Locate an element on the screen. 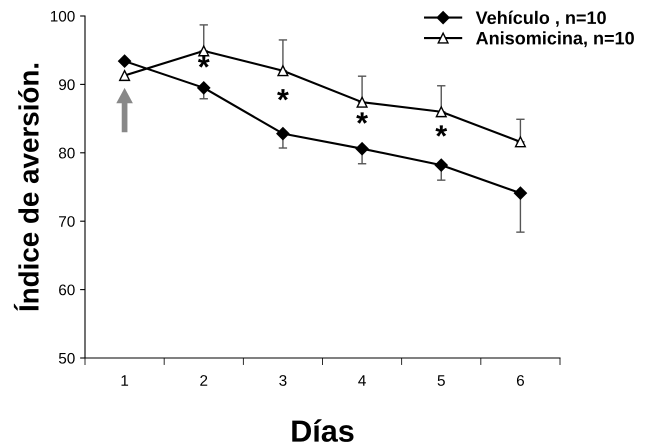 The image size is (652, 444). y-tick-label: 80 is located at coordinates (66, 153).